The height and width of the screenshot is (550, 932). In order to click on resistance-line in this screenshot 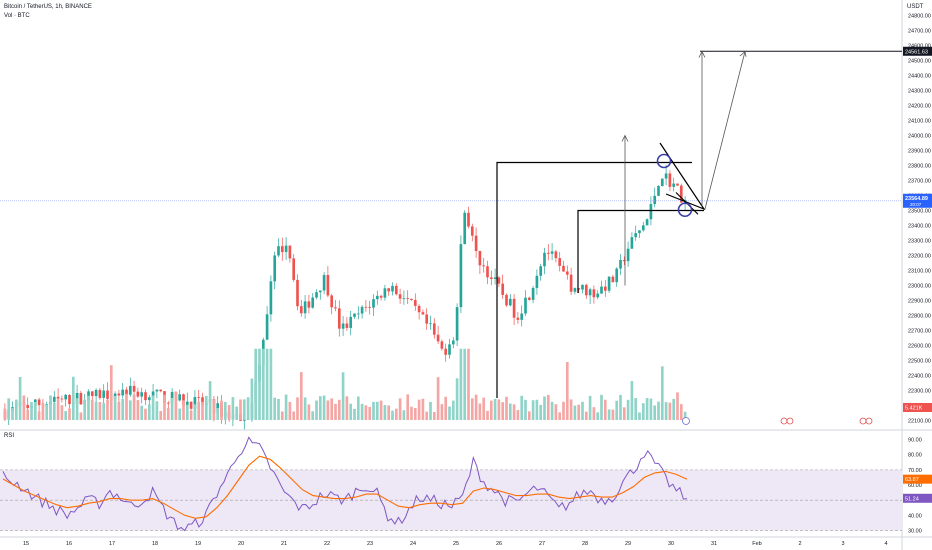, I will do `click(594, 280)`.